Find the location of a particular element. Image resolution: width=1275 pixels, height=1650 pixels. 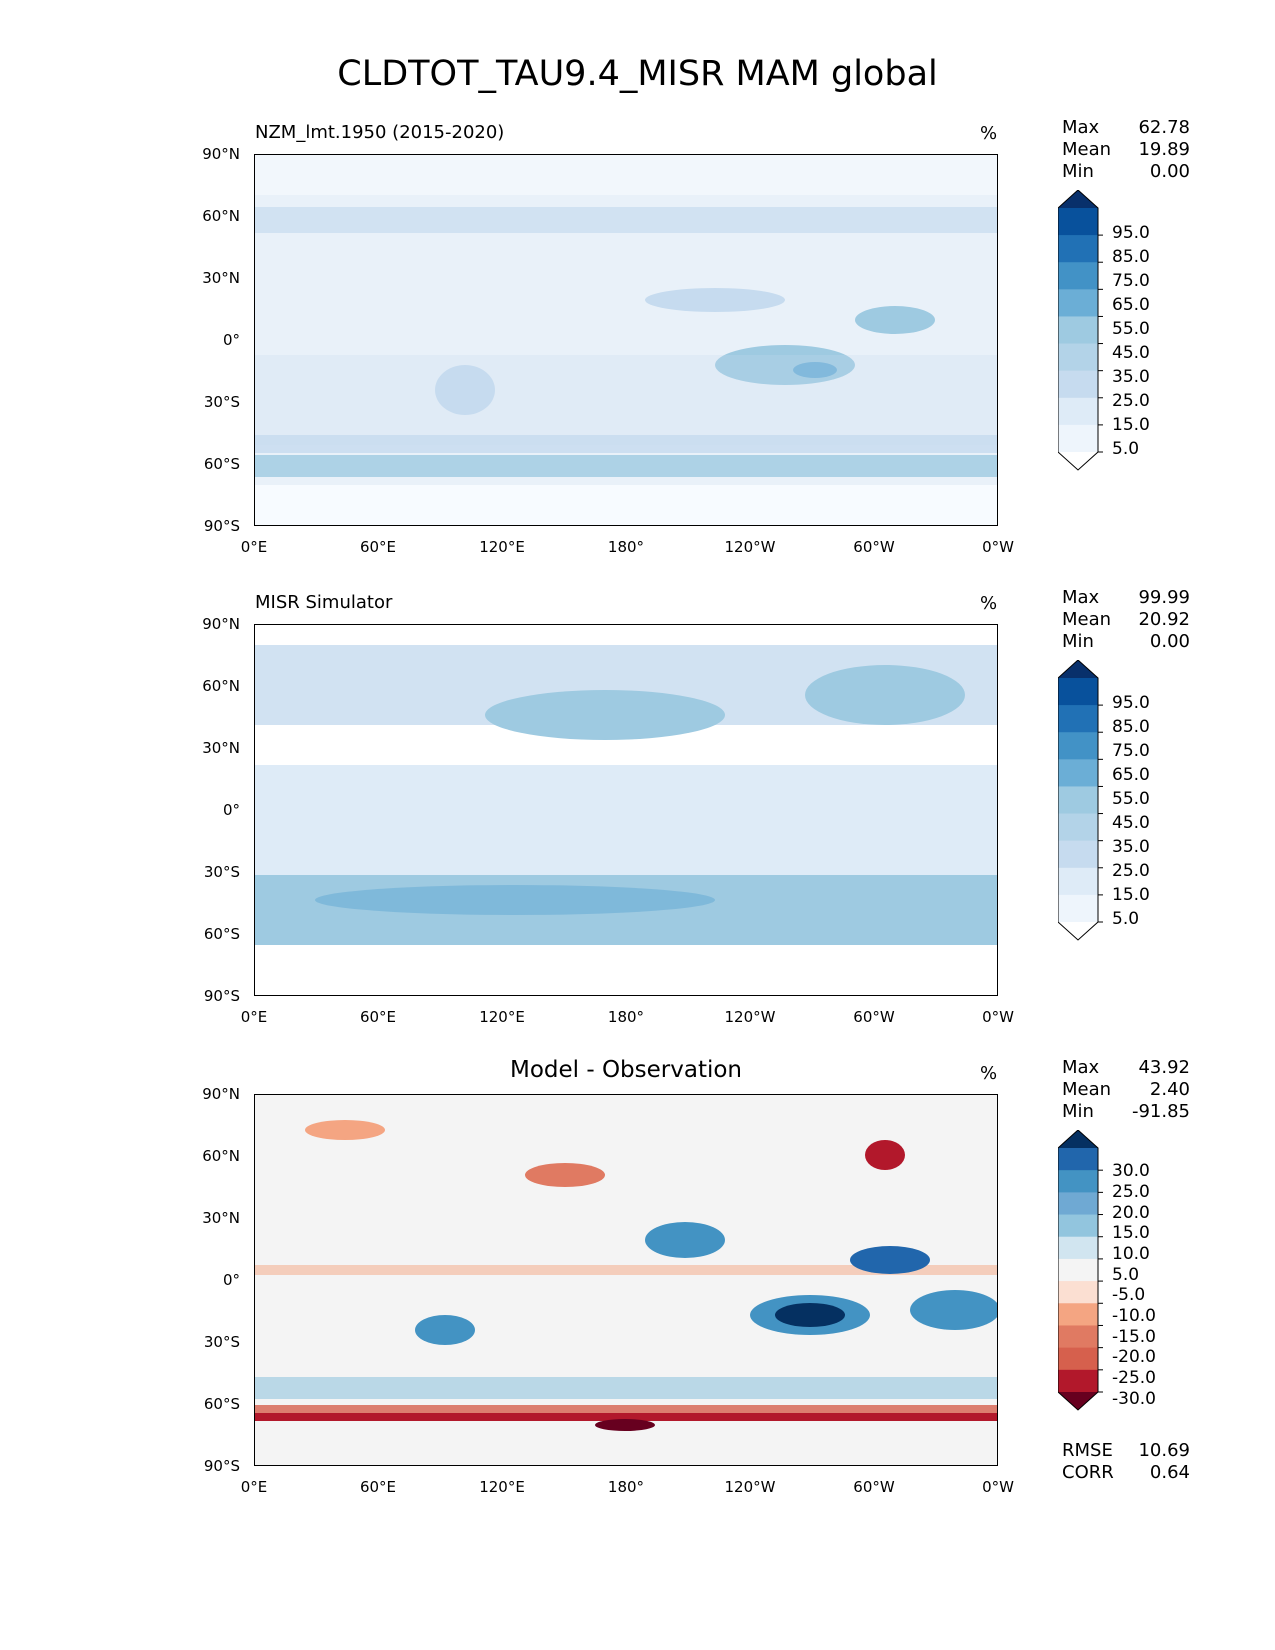

colorbar-label: -5.0 is located at coordinates (1129, 1295).